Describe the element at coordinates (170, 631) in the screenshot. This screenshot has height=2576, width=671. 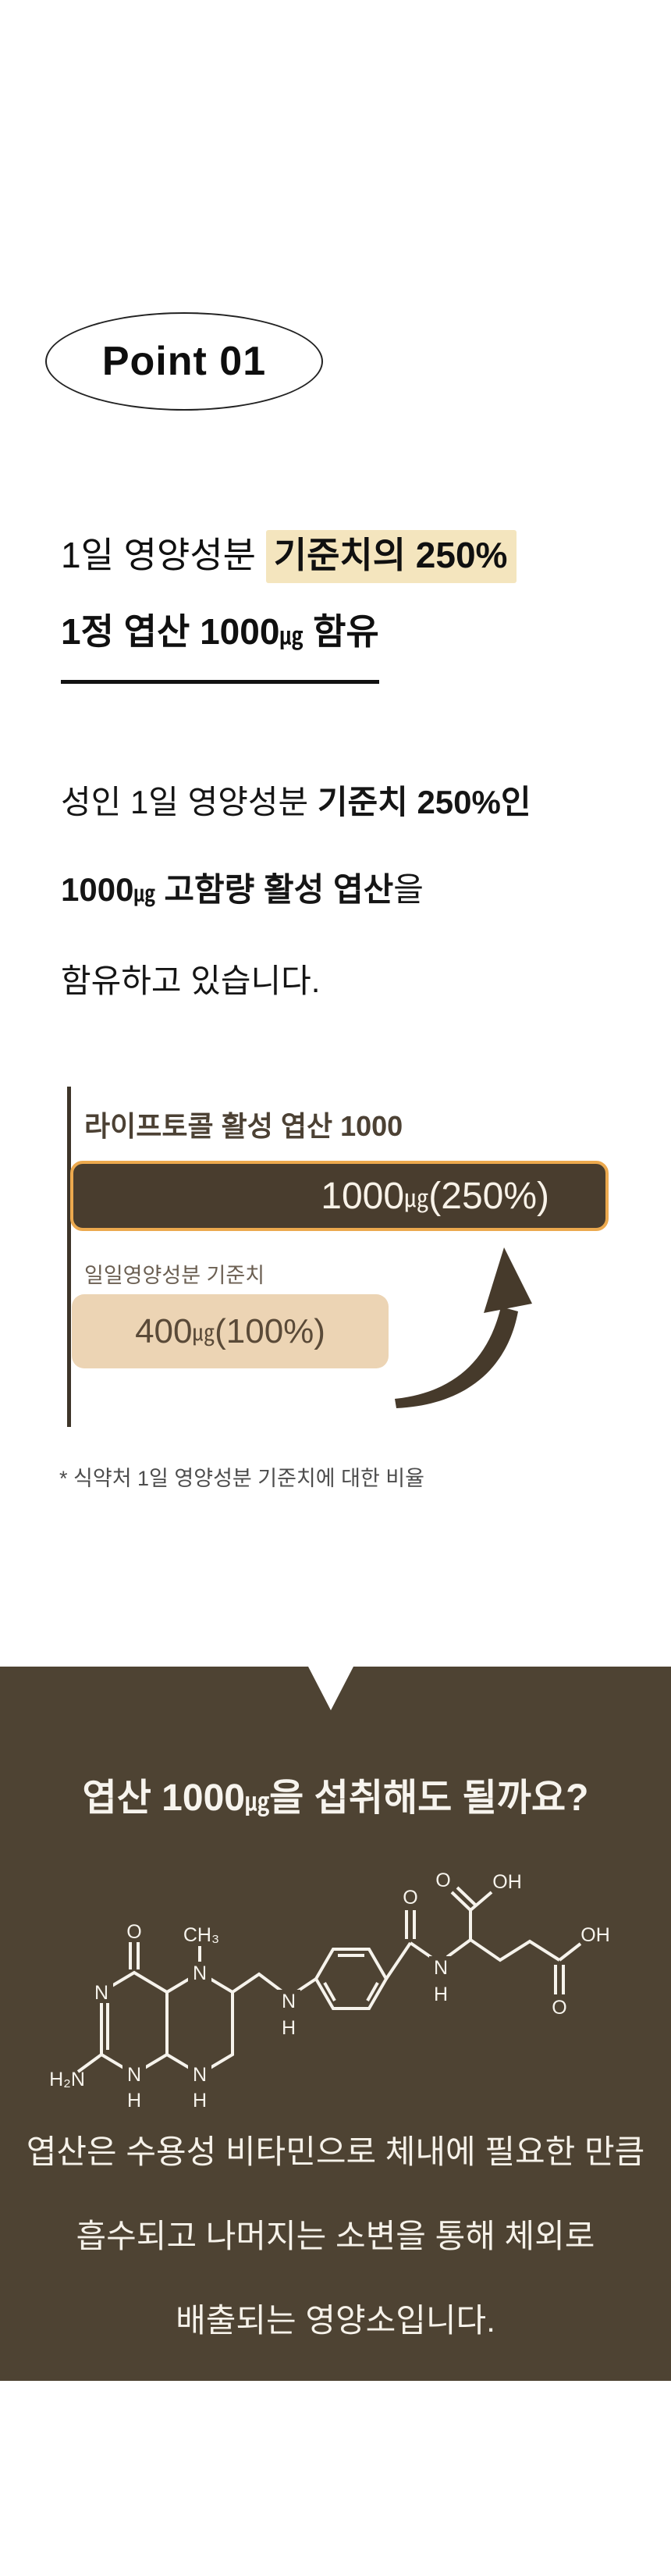
I see `headline-line2-text: 1정 엽산 1000` at that location.